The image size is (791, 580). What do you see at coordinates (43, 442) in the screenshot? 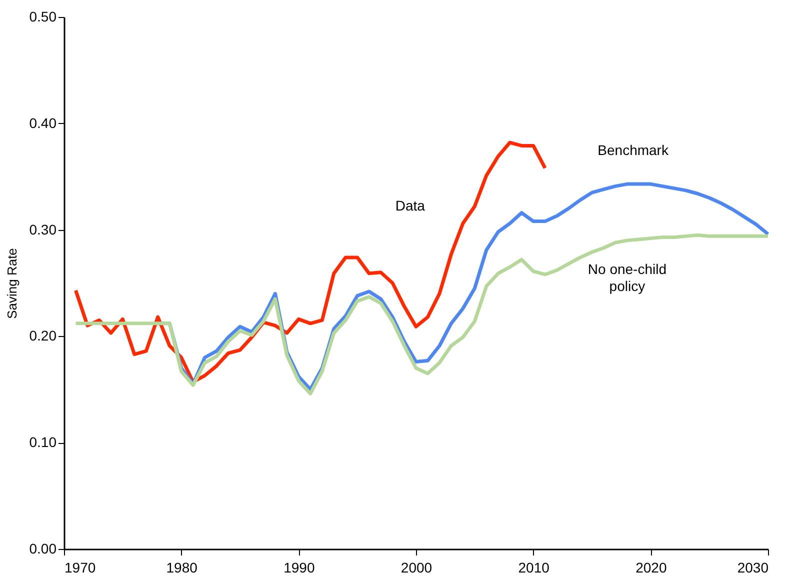
I see `y-tick-label: 0.10` at bounding box center [43, 442].